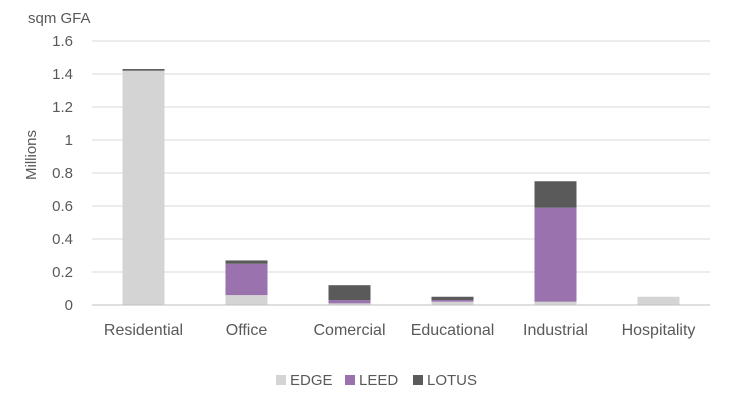 This screenshot has height=400, width=744. Describe the element at coordinates (555, 330) in the screenshot. I see `x-category-label: Industrial` at that location.